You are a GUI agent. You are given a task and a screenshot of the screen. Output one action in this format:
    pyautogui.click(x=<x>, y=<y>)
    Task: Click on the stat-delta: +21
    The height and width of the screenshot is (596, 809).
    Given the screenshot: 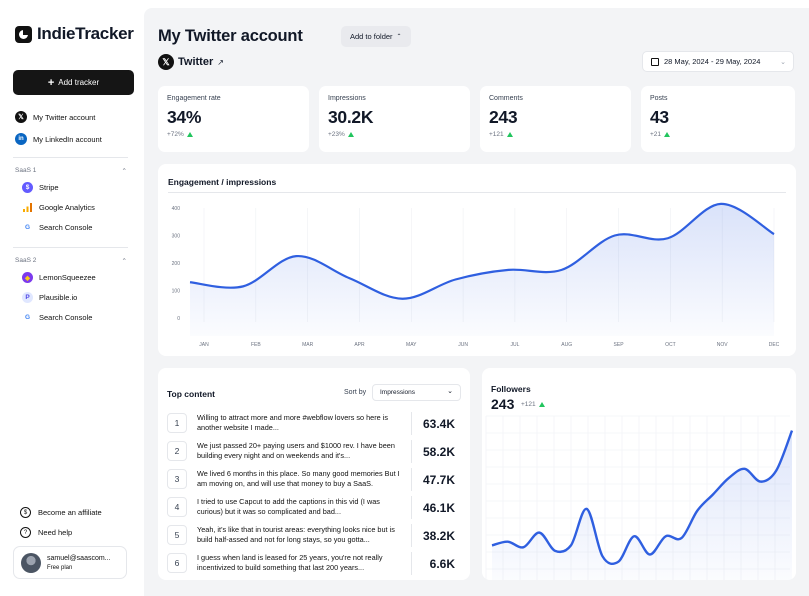 What is the action you would take?
    pyautogui.click(x=718, y=134)
    